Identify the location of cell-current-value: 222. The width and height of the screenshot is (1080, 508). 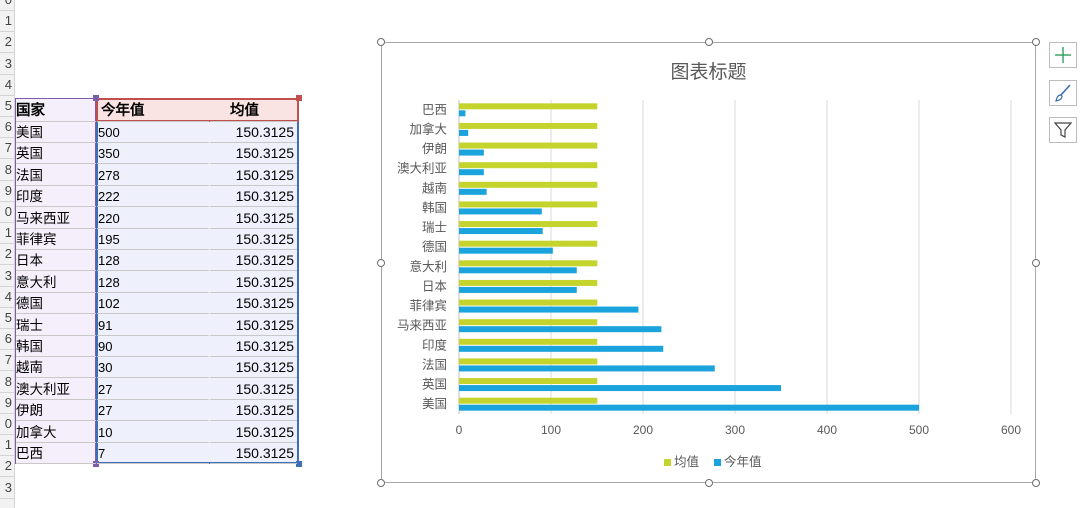
(153, 197).